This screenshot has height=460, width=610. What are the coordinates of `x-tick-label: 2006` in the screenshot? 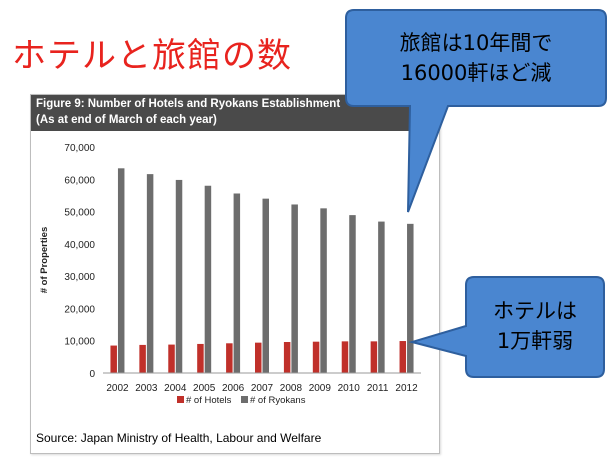 It's located at (233, 388).